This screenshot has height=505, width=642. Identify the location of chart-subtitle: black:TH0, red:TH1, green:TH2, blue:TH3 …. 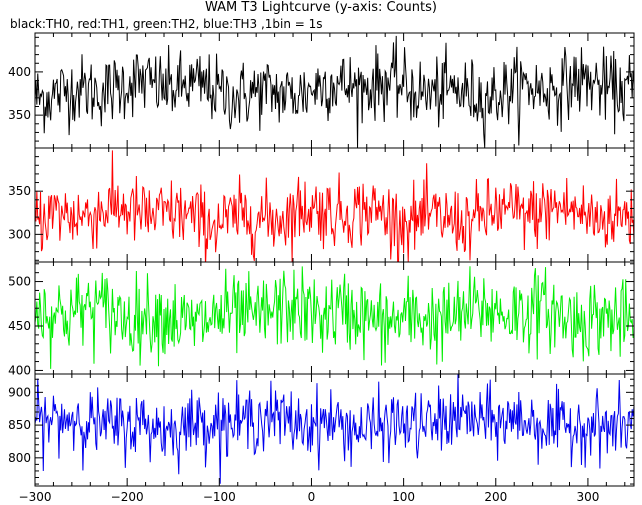
(166, 24).